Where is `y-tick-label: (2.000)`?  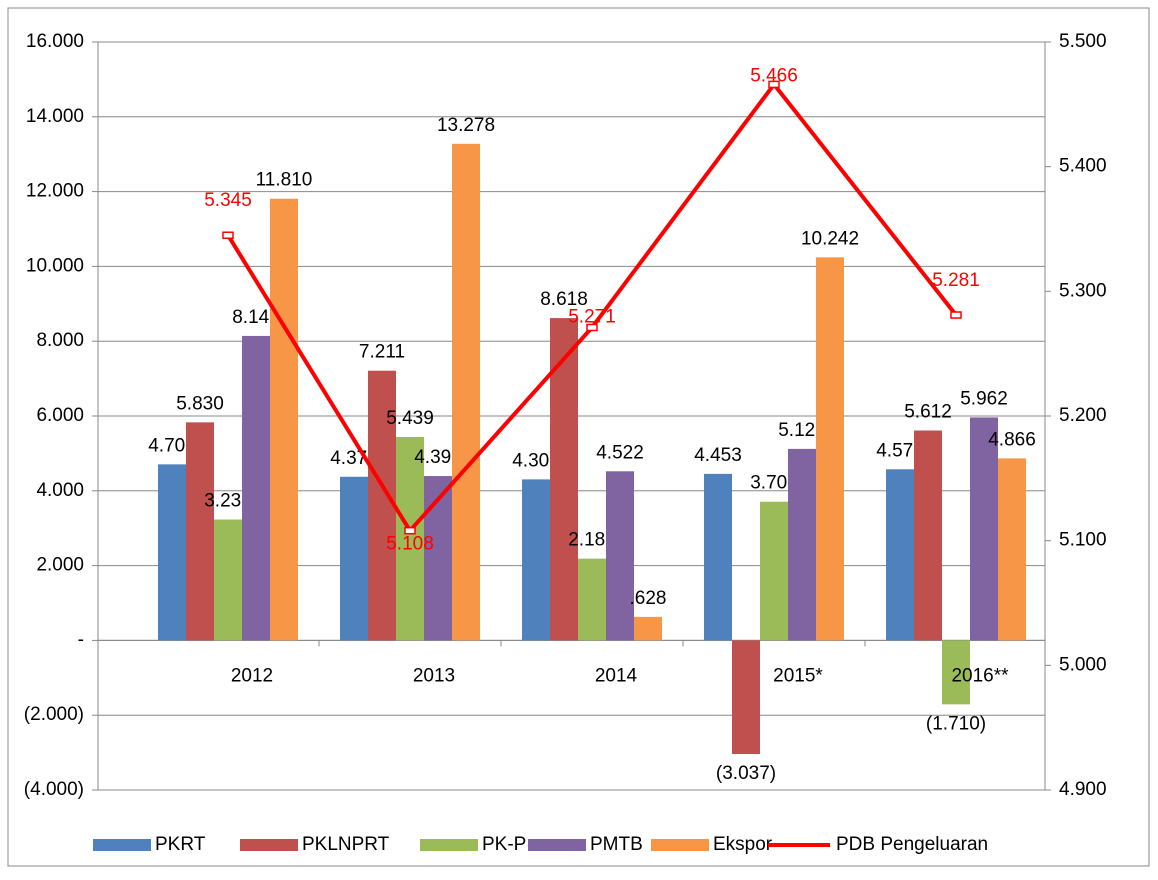
y-tick-label: (2.000) is located at coordinates (54, 714).